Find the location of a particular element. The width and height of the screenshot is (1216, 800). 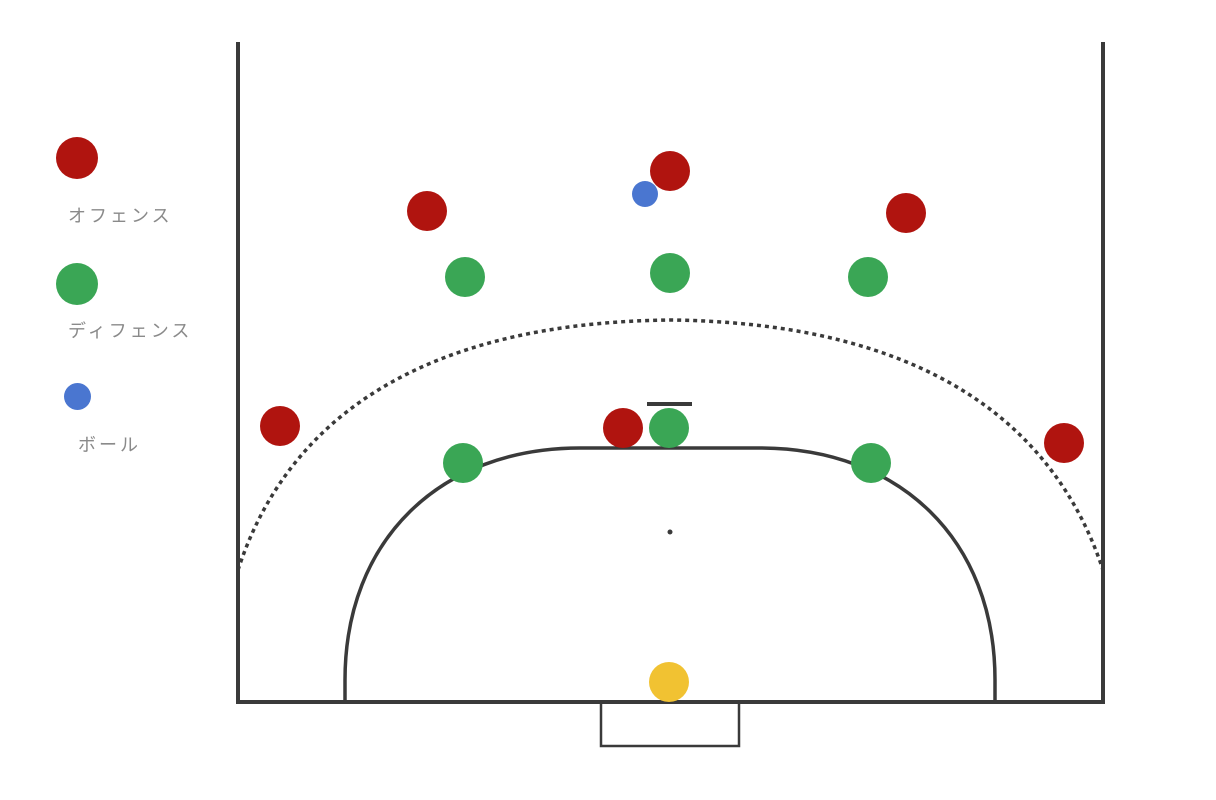

legend-defense-icon is located at coordinates (77, 284).